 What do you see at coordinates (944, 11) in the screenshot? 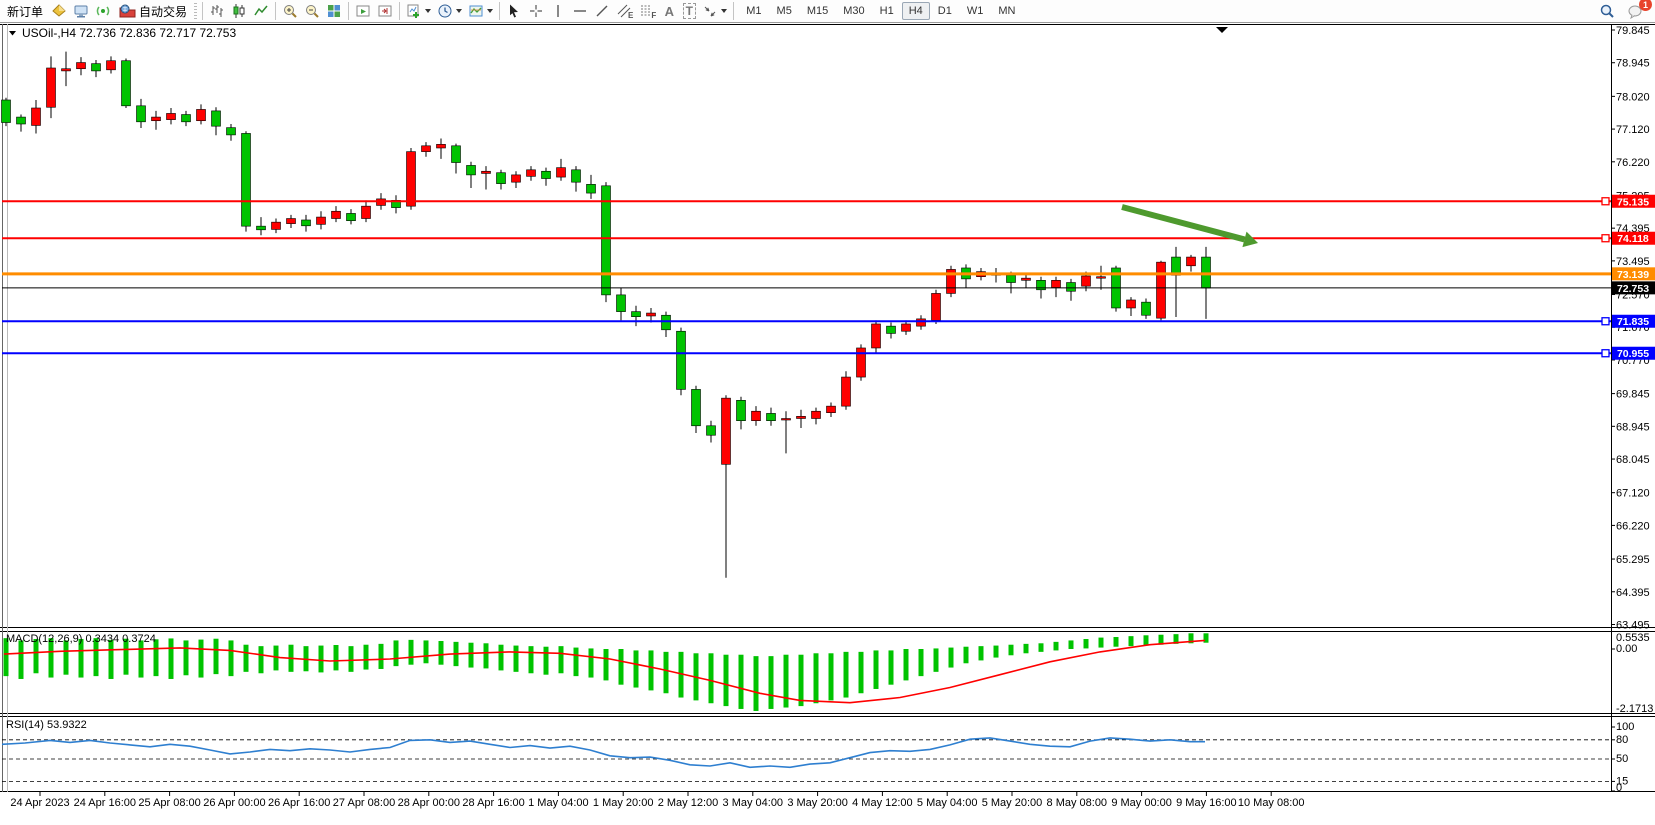
I see `timeframe-d1: D1` at bounding box center [944, 11].